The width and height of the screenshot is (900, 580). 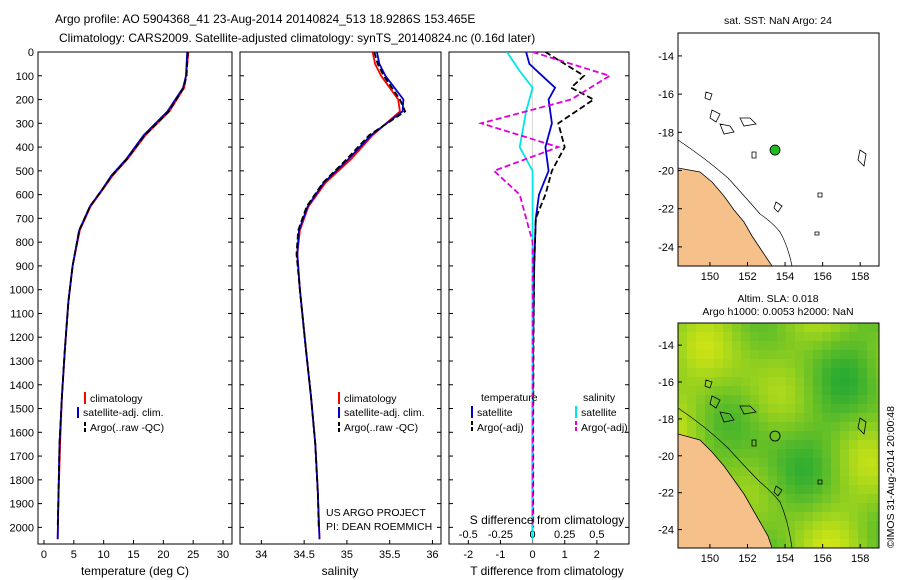 What do you see at coordinates (596, 535) in the screenshot?
I see `s-tick-label: 0.5` at bounding box center [596, 535].